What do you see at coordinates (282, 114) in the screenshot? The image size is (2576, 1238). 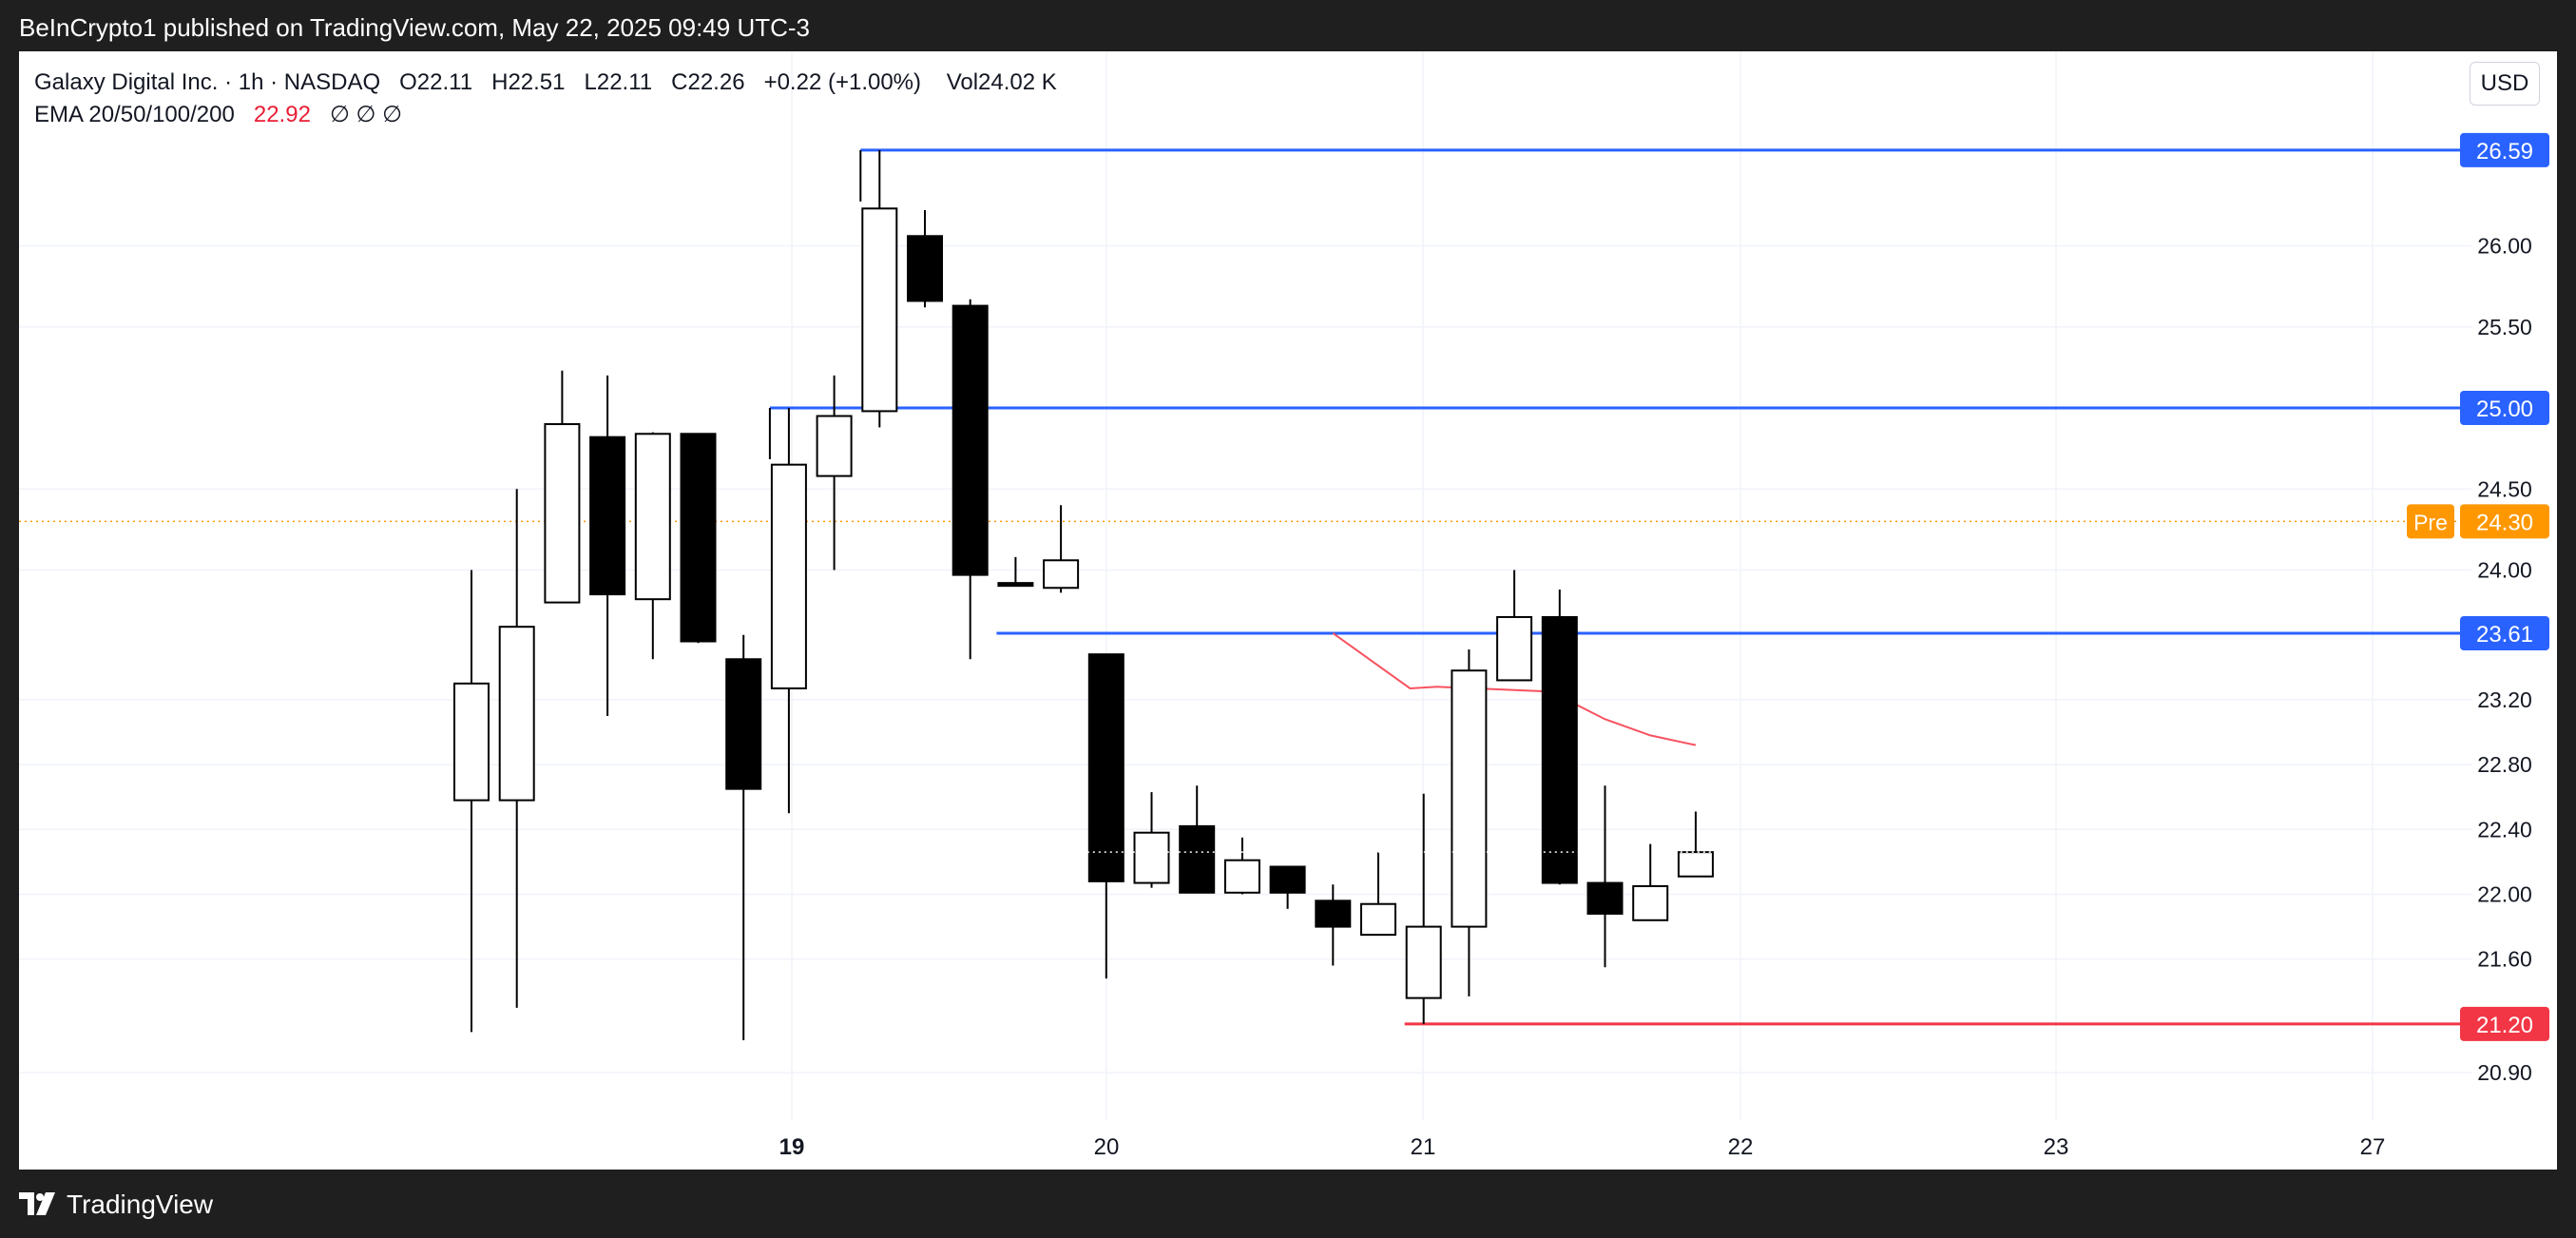 I see `ema-value: 22.92` at bounding box center [282, 114].